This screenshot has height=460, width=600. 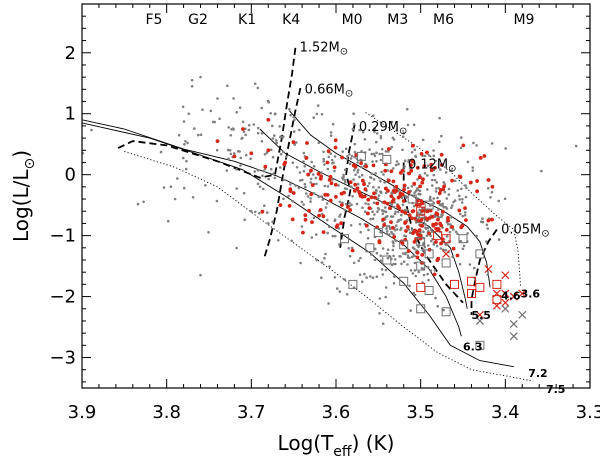 What do you see at coordinates (538, 373) in the screenshot?
I see `isochrone-label-7.2: 7.2` at bounding box center [538, 373].